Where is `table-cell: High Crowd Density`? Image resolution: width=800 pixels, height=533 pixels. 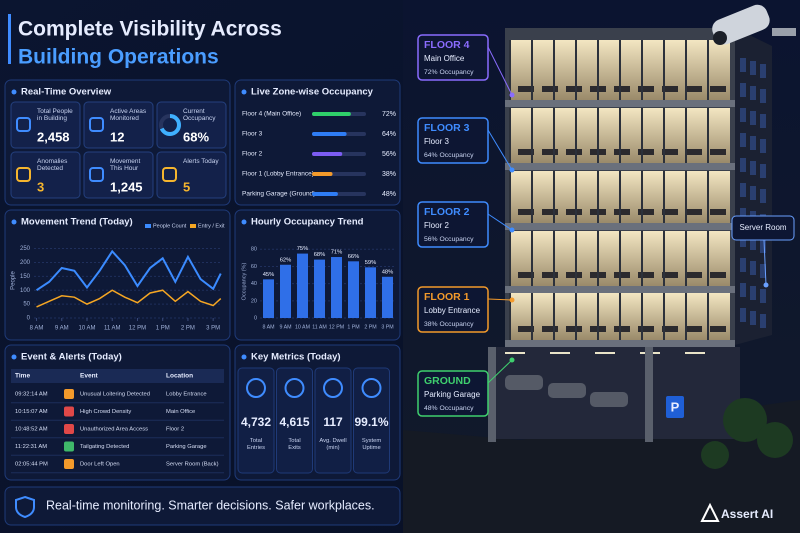
table-cell: High Crowd Density is located at coordinates (105, 412).